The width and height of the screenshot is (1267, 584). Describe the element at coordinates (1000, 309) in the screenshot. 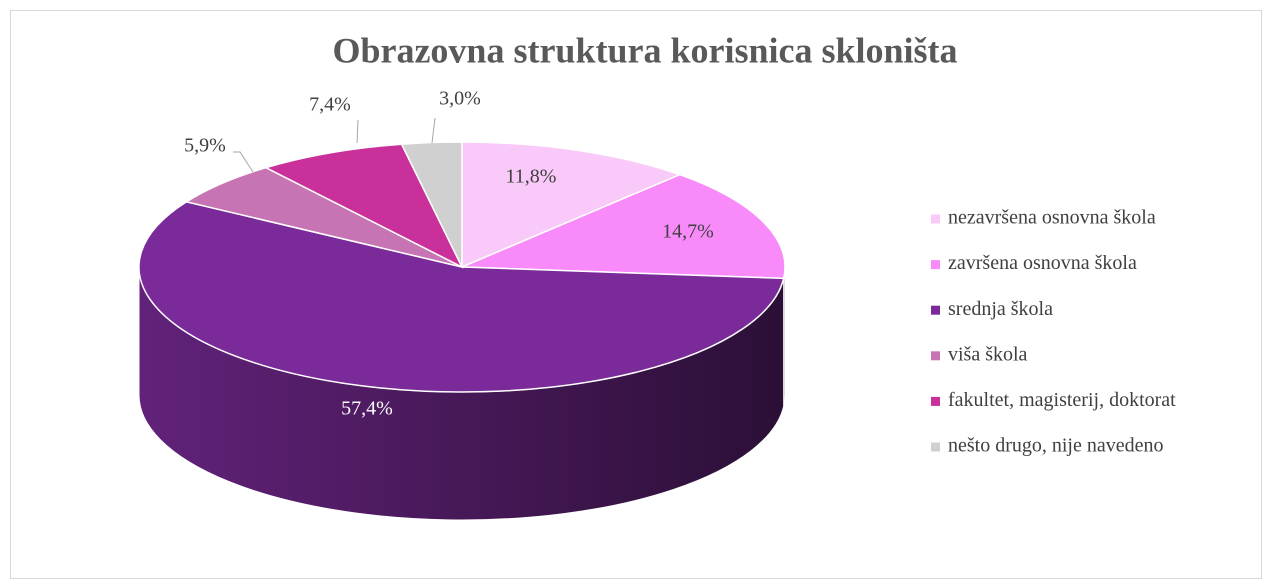

I see `legend-label: srednja škola` at that location.